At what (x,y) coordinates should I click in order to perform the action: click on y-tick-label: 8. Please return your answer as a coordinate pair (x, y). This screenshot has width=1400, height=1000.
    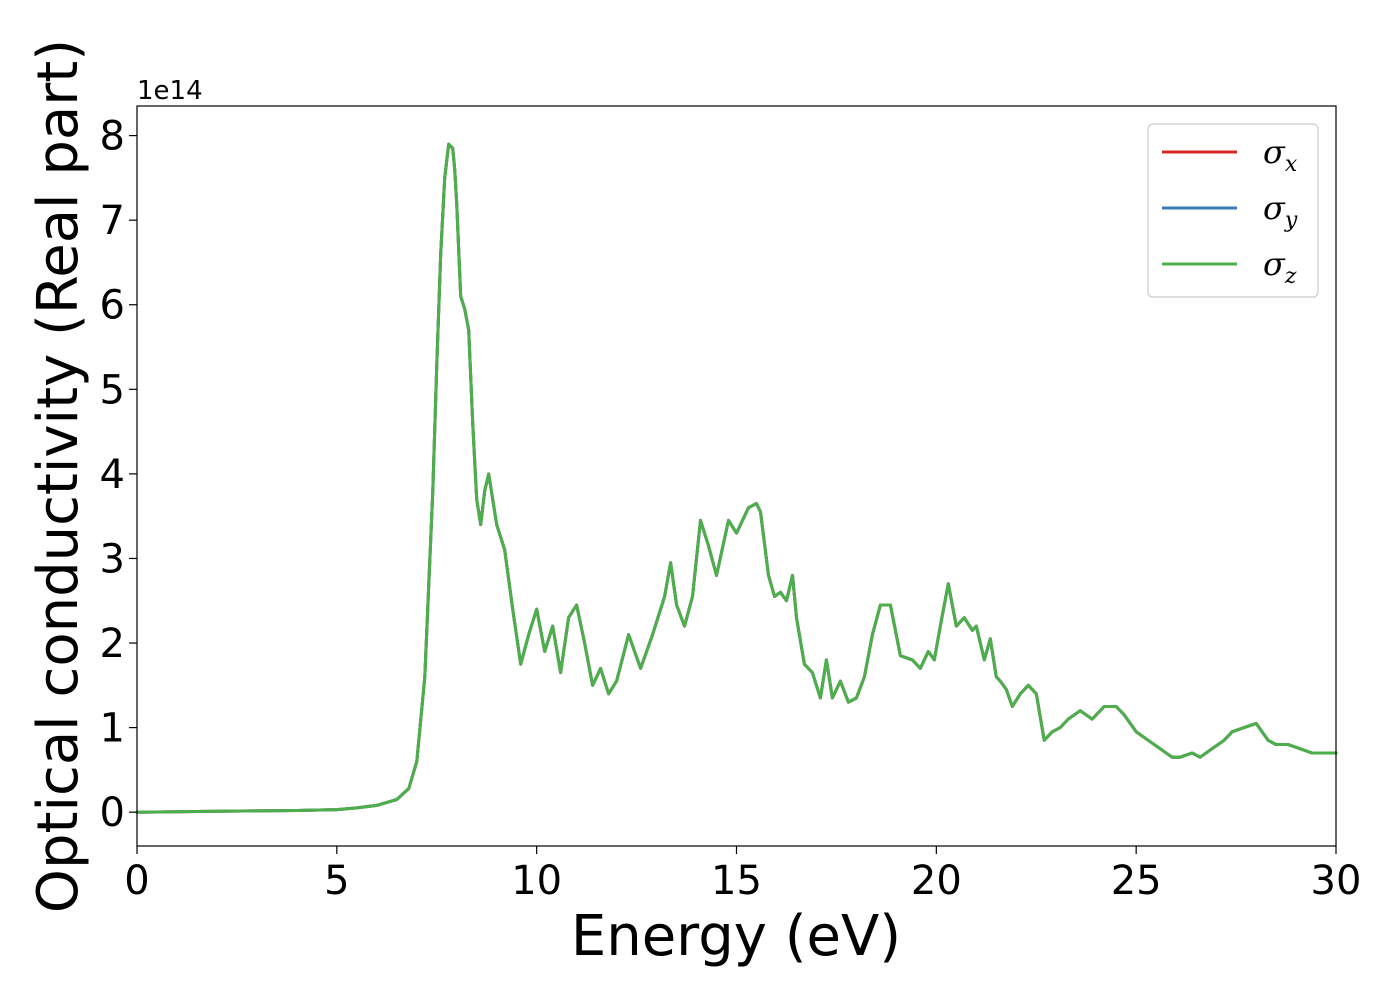
    Looking at the image, I should click on (112, 137).